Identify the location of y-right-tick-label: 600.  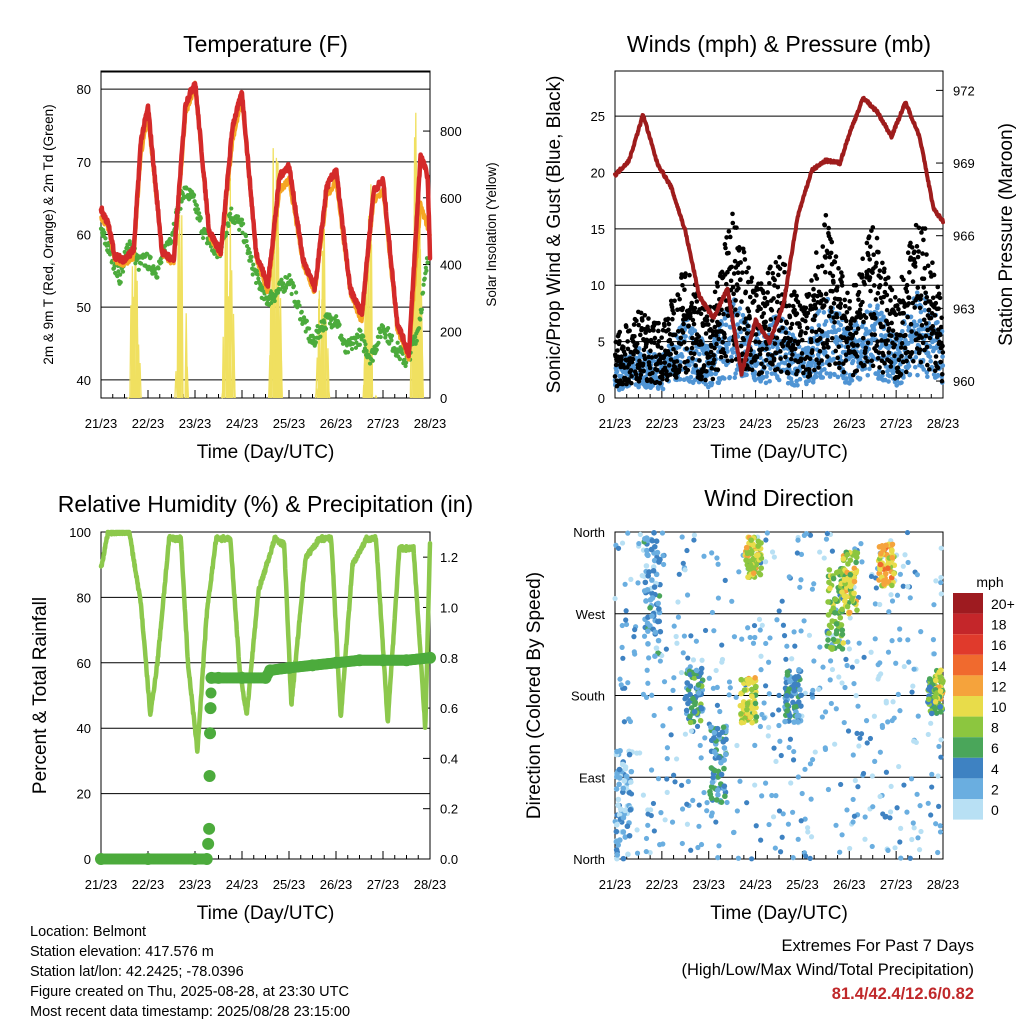
(451, 198).